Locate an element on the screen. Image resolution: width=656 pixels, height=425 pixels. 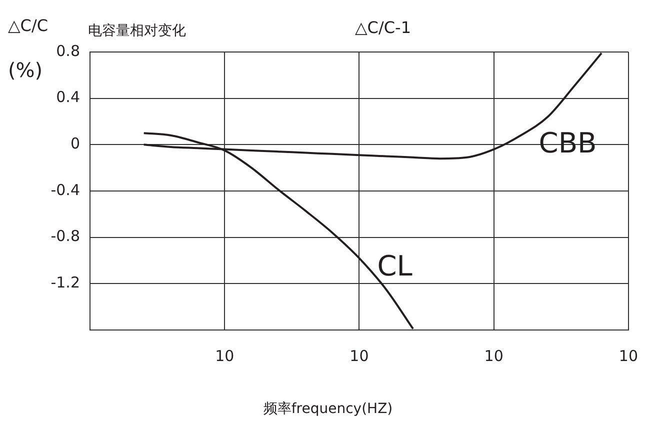
chart-title: 电容量相对变化 is located at coordinates (137, 31).